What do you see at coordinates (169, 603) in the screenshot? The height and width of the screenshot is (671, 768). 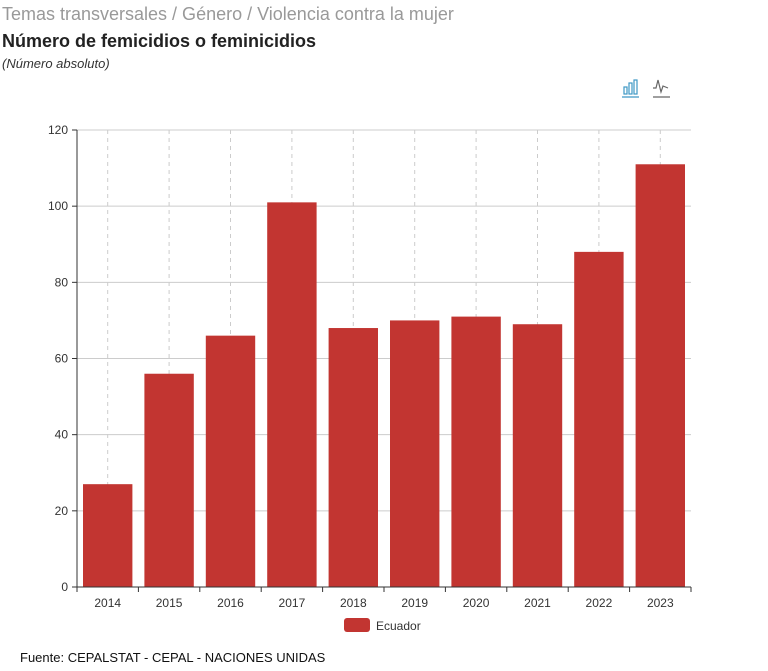 I see `x-tick-label: 2015` at bounding box center [169, 603].